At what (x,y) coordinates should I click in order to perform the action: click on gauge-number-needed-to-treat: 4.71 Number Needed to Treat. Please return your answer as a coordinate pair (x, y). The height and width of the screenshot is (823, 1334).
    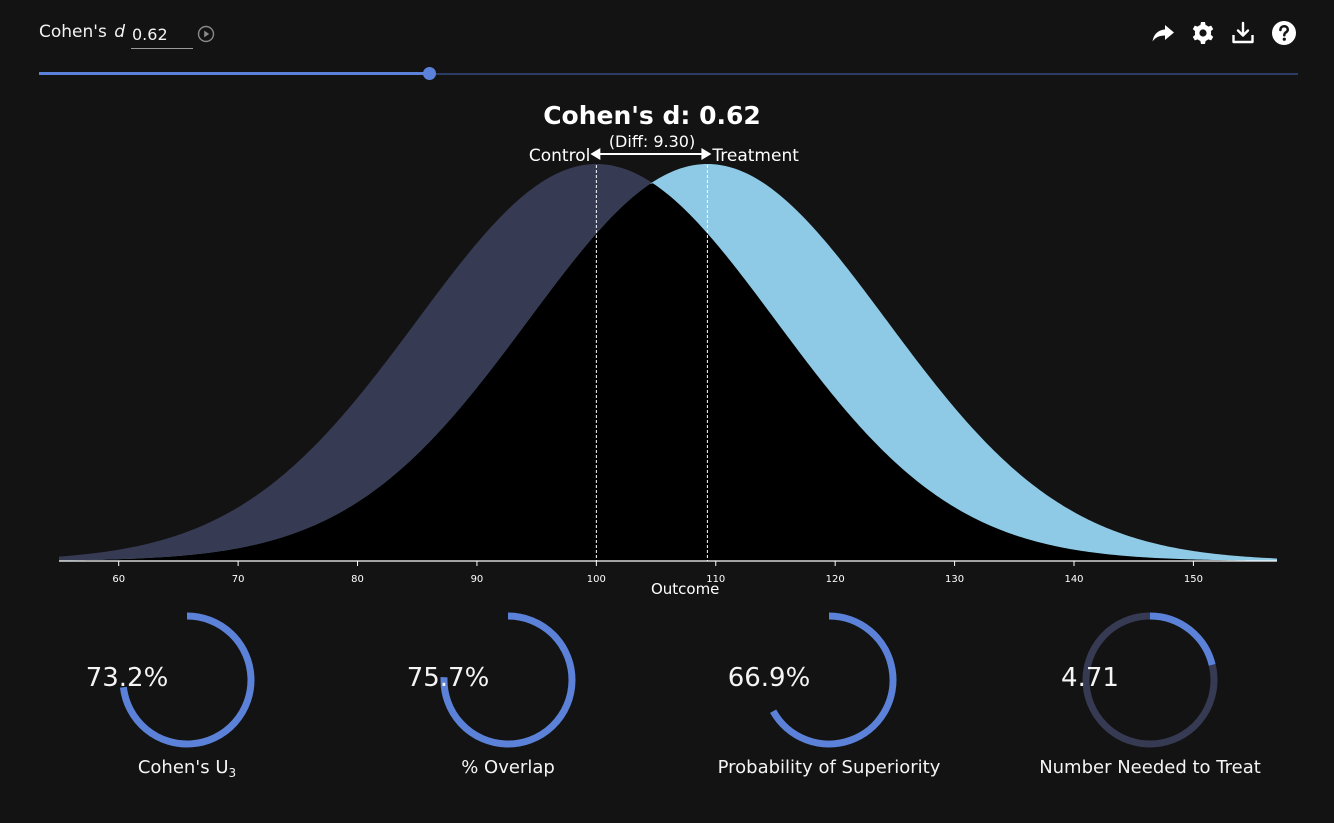
    Looking at the image, I should click on (1150, 700).